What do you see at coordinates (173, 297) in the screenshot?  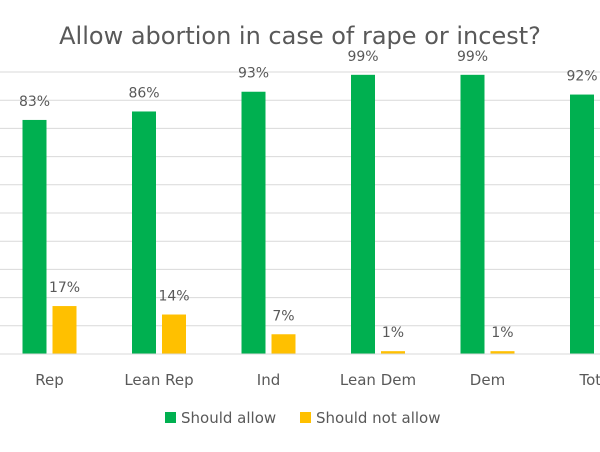 I see `data-label-should-not-allow: 14%` at bounding box center [173, 297].